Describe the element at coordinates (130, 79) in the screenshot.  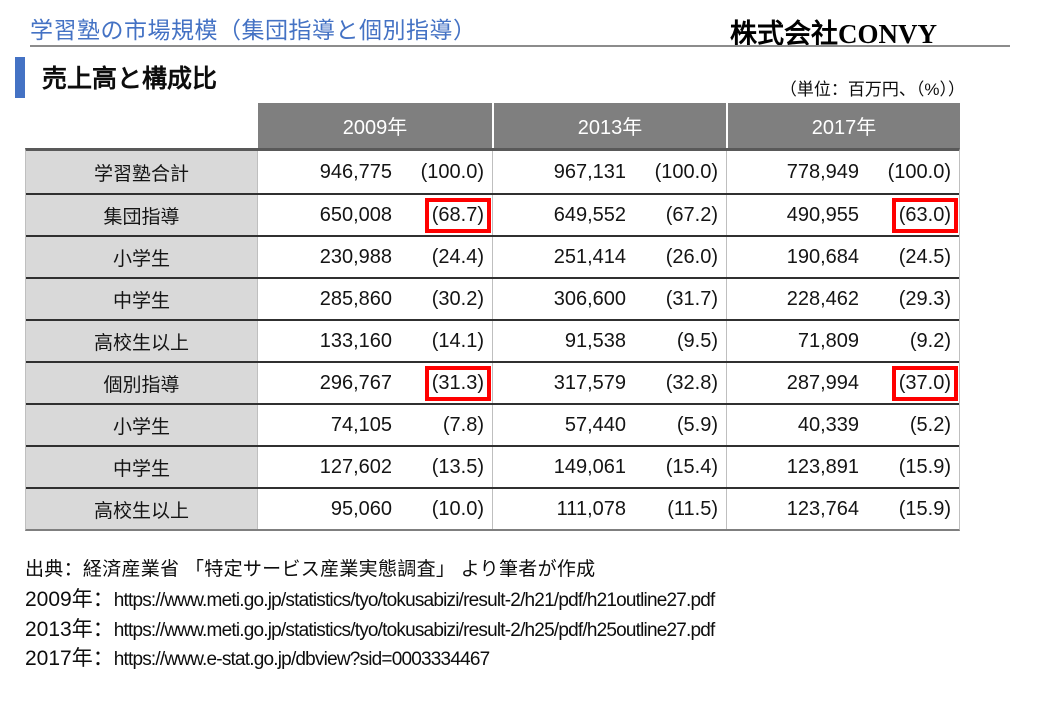
I see `section-title: 売上高と構成比` at that location.